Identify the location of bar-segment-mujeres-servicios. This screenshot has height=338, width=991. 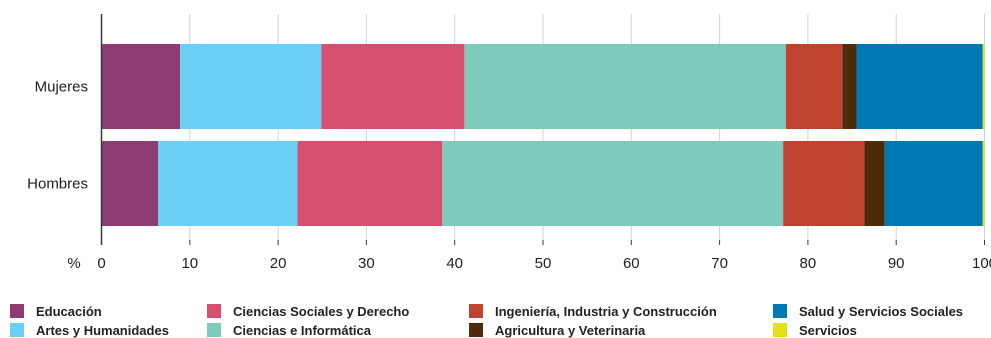
(983, 86).